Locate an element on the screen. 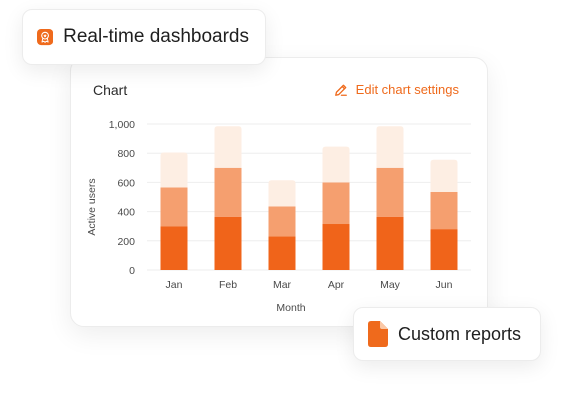  custom-reports-label: Custom reports is located at coordinates (460, 333).